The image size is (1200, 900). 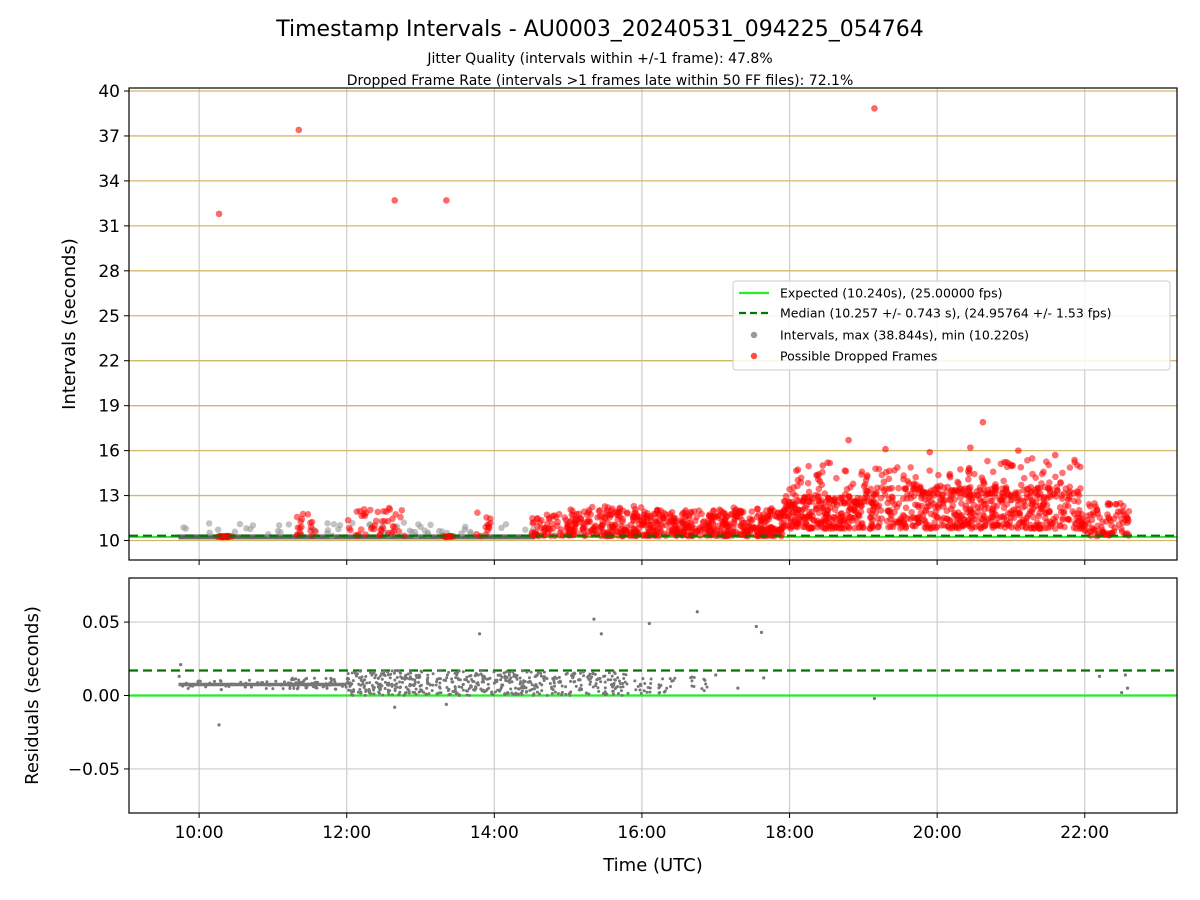 I want to click on legend-intervals-swatch, so click(x=754, y=335).